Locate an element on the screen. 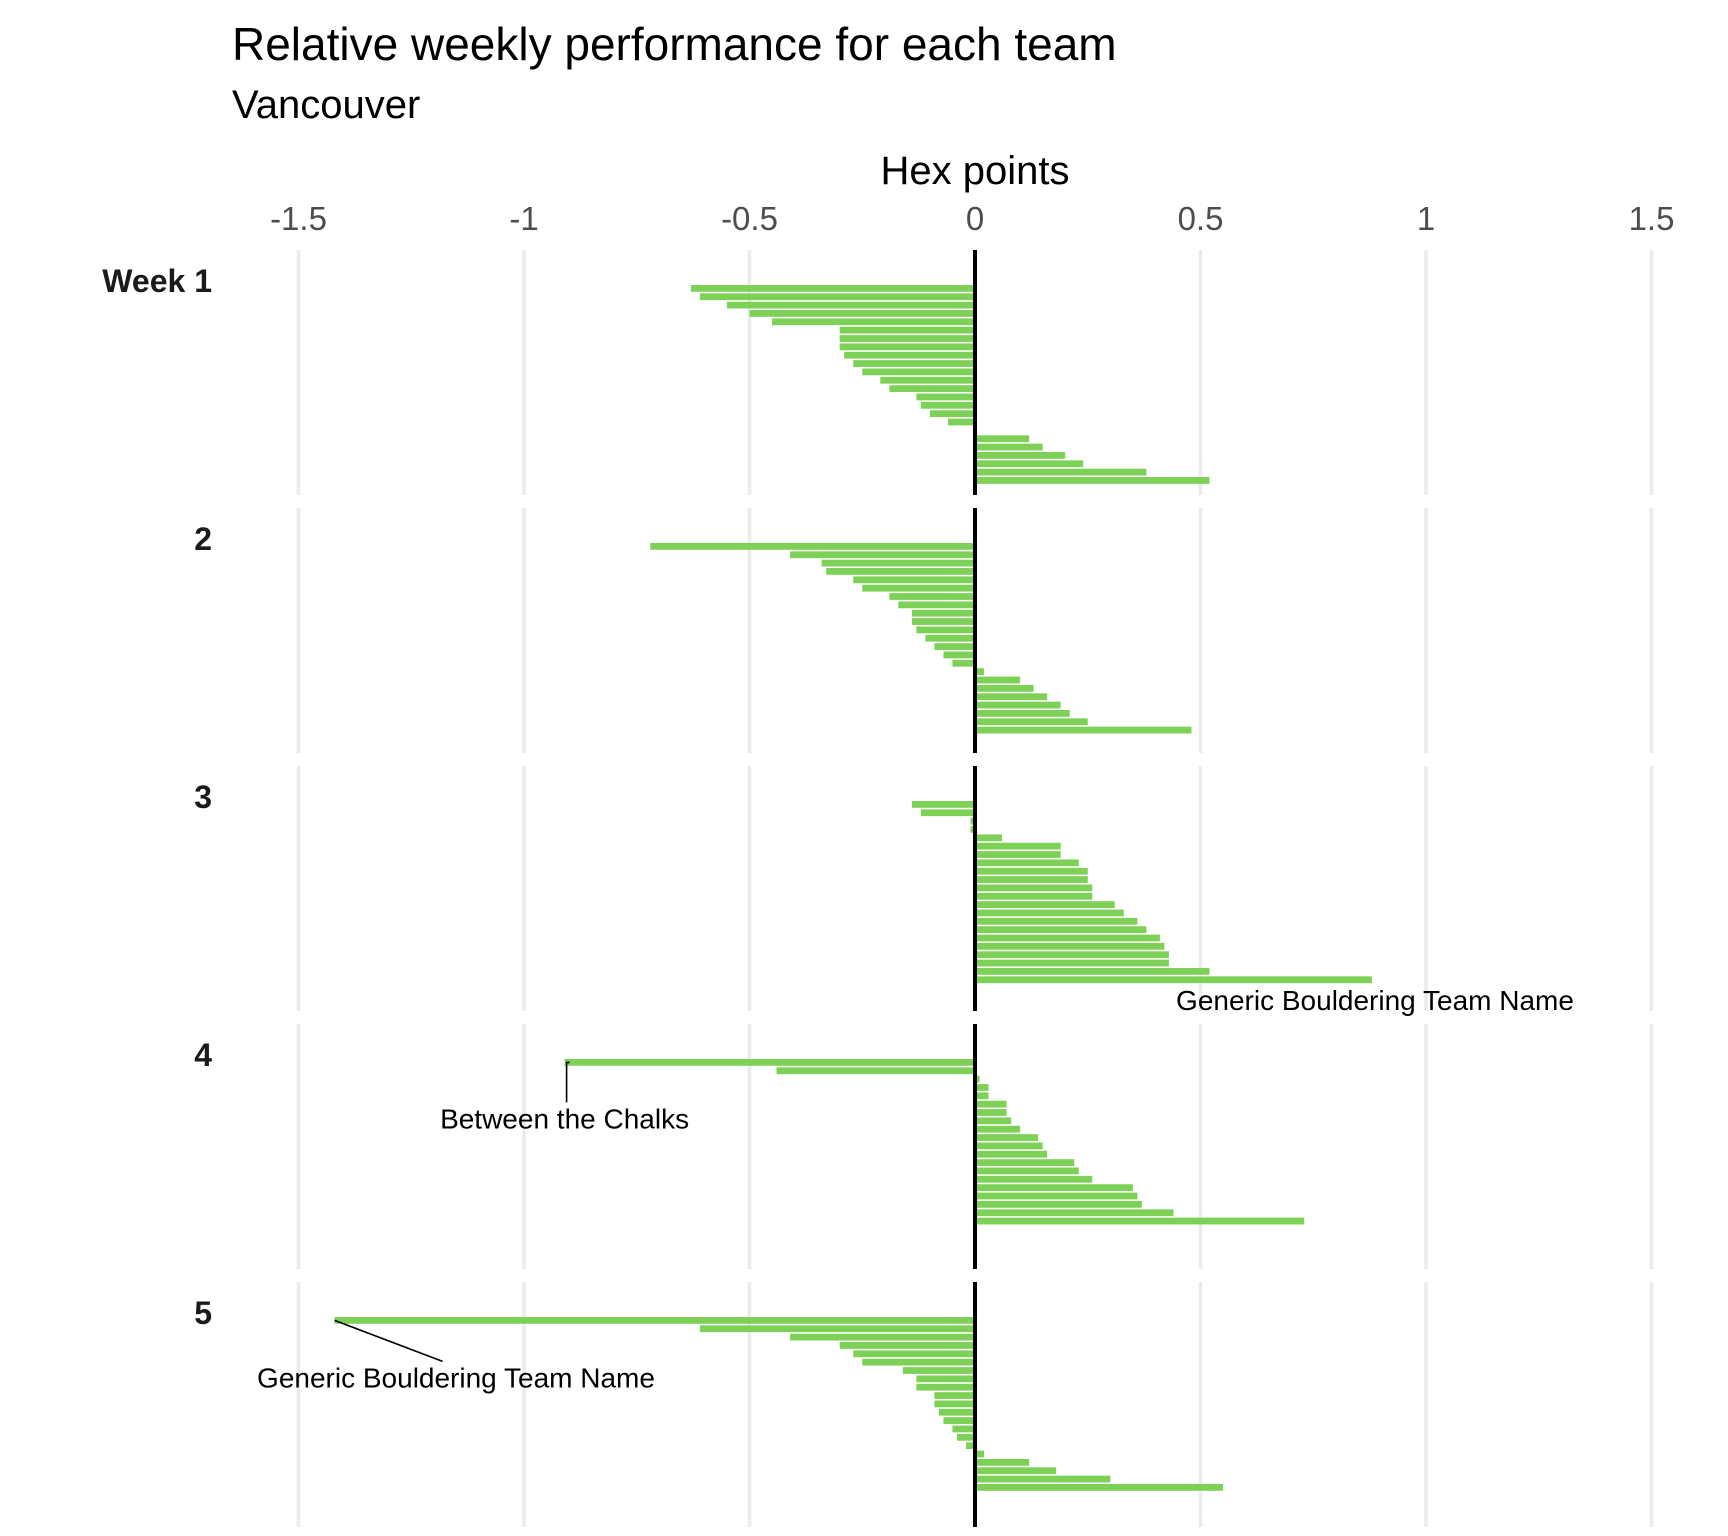  week-labels: Week 1 2 3 4 5 is located at coordinates (157, 797).